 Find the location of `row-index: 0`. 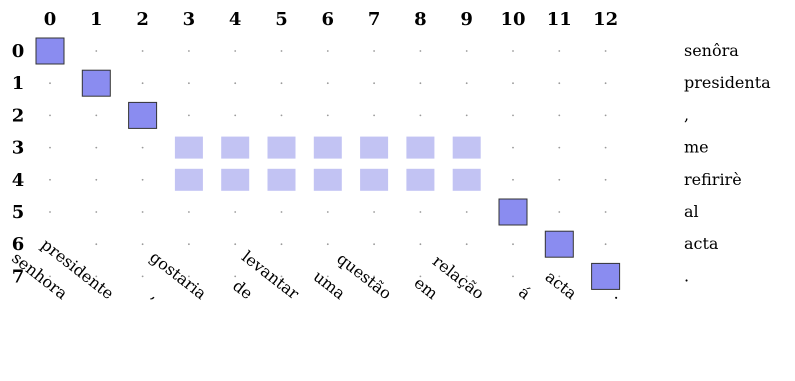

row-index: 0 is located at coordinates (18, 51).